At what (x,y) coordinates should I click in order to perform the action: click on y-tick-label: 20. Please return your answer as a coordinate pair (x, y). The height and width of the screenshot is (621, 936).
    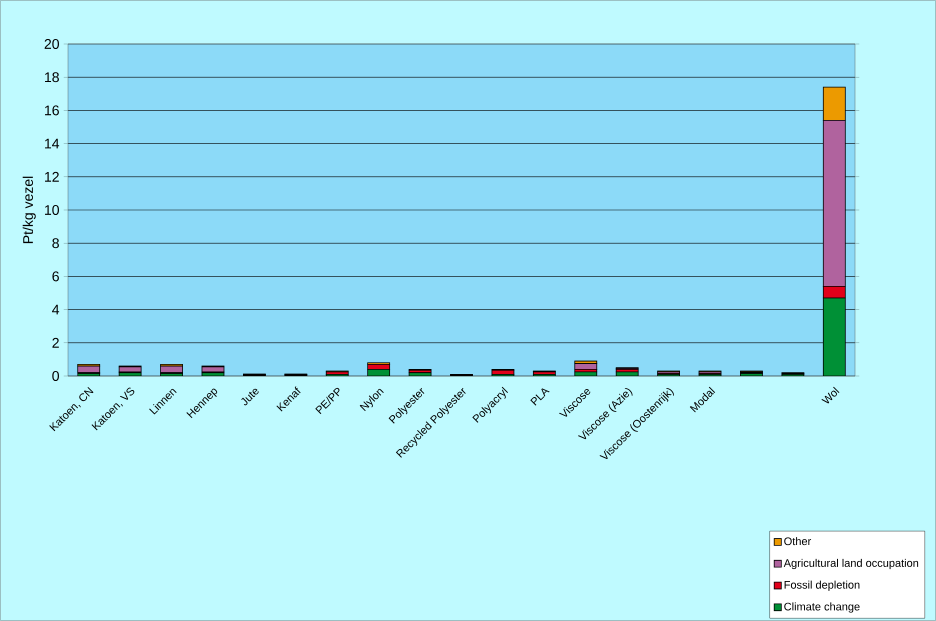
    Looking at the image, I should click on (51, 44).